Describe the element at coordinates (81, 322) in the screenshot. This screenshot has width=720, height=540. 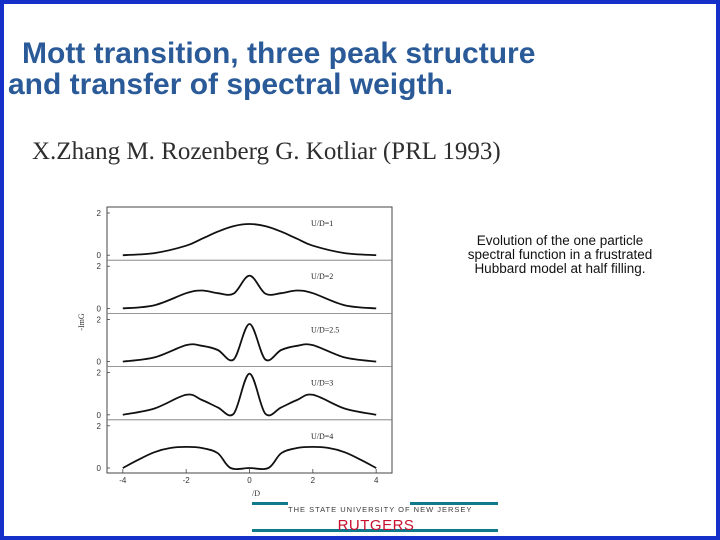
I see `y-axis-label: -ImG` at that location.